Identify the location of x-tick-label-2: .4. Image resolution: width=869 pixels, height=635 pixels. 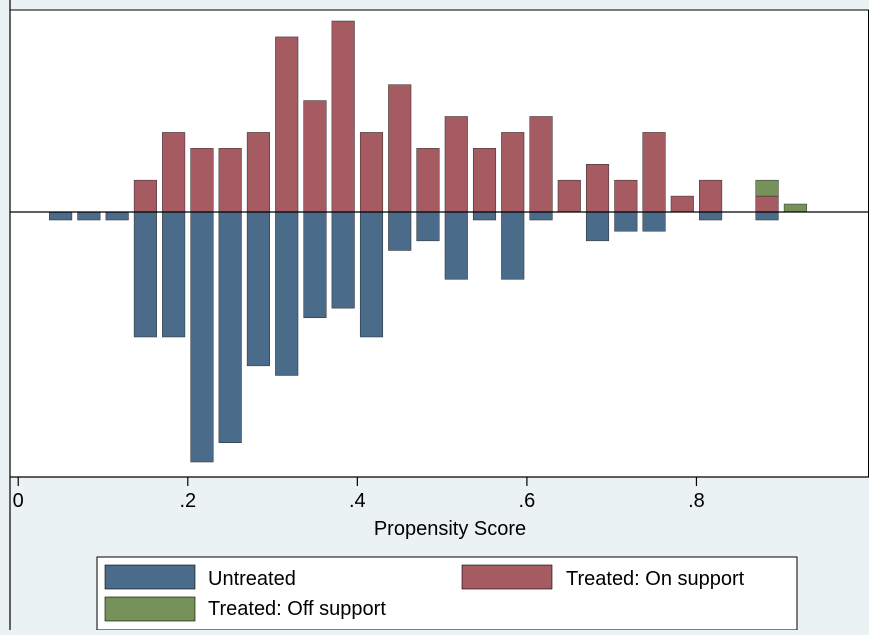
(357, 501).